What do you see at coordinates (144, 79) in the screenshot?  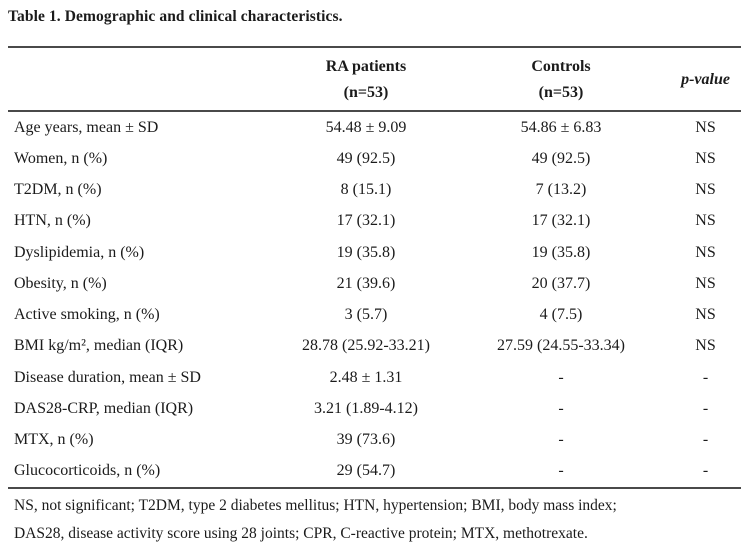 I see `header-empty-cell` at bounding box center [144, 79].